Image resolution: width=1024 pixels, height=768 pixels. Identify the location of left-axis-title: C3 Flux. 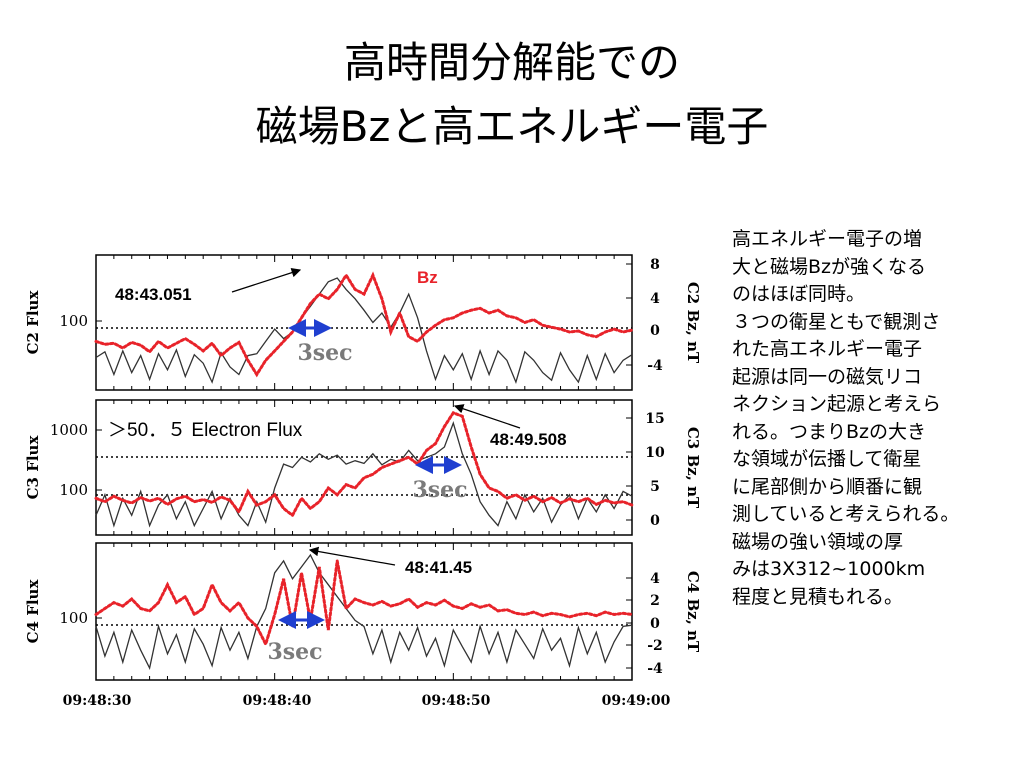
(33, 467).